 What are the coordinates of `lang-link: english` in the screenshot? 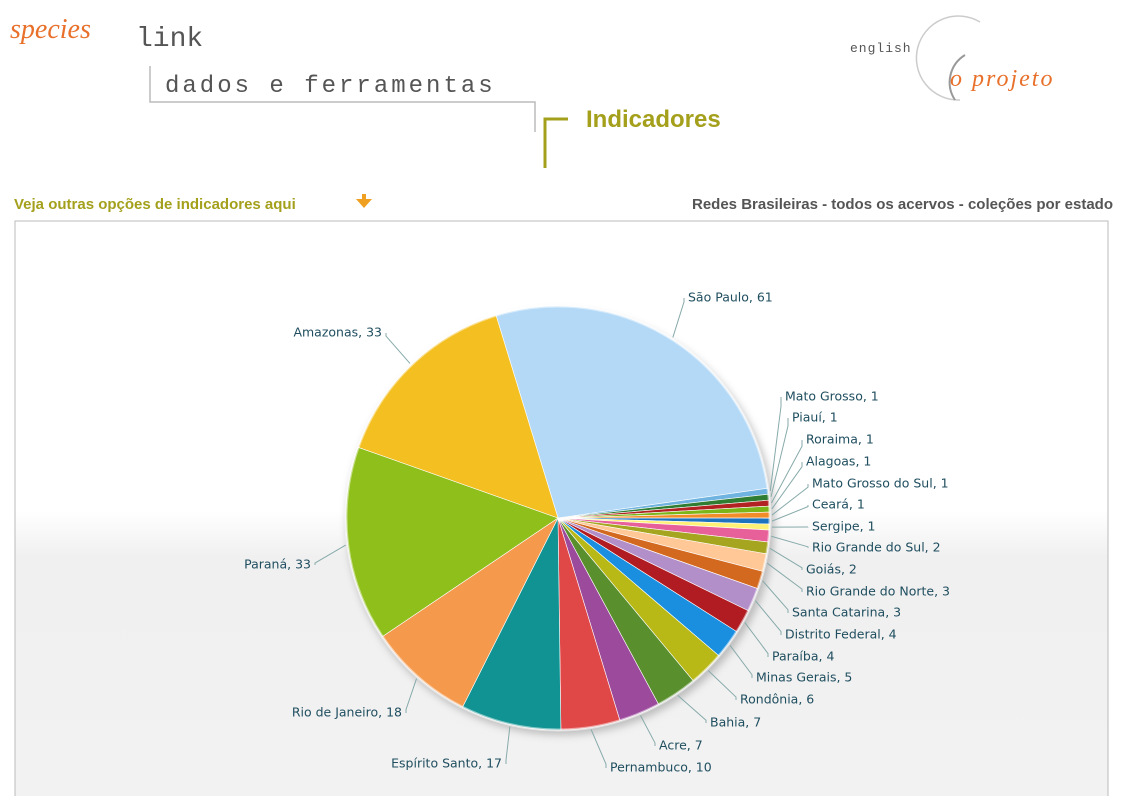 It's located at (881, 48).